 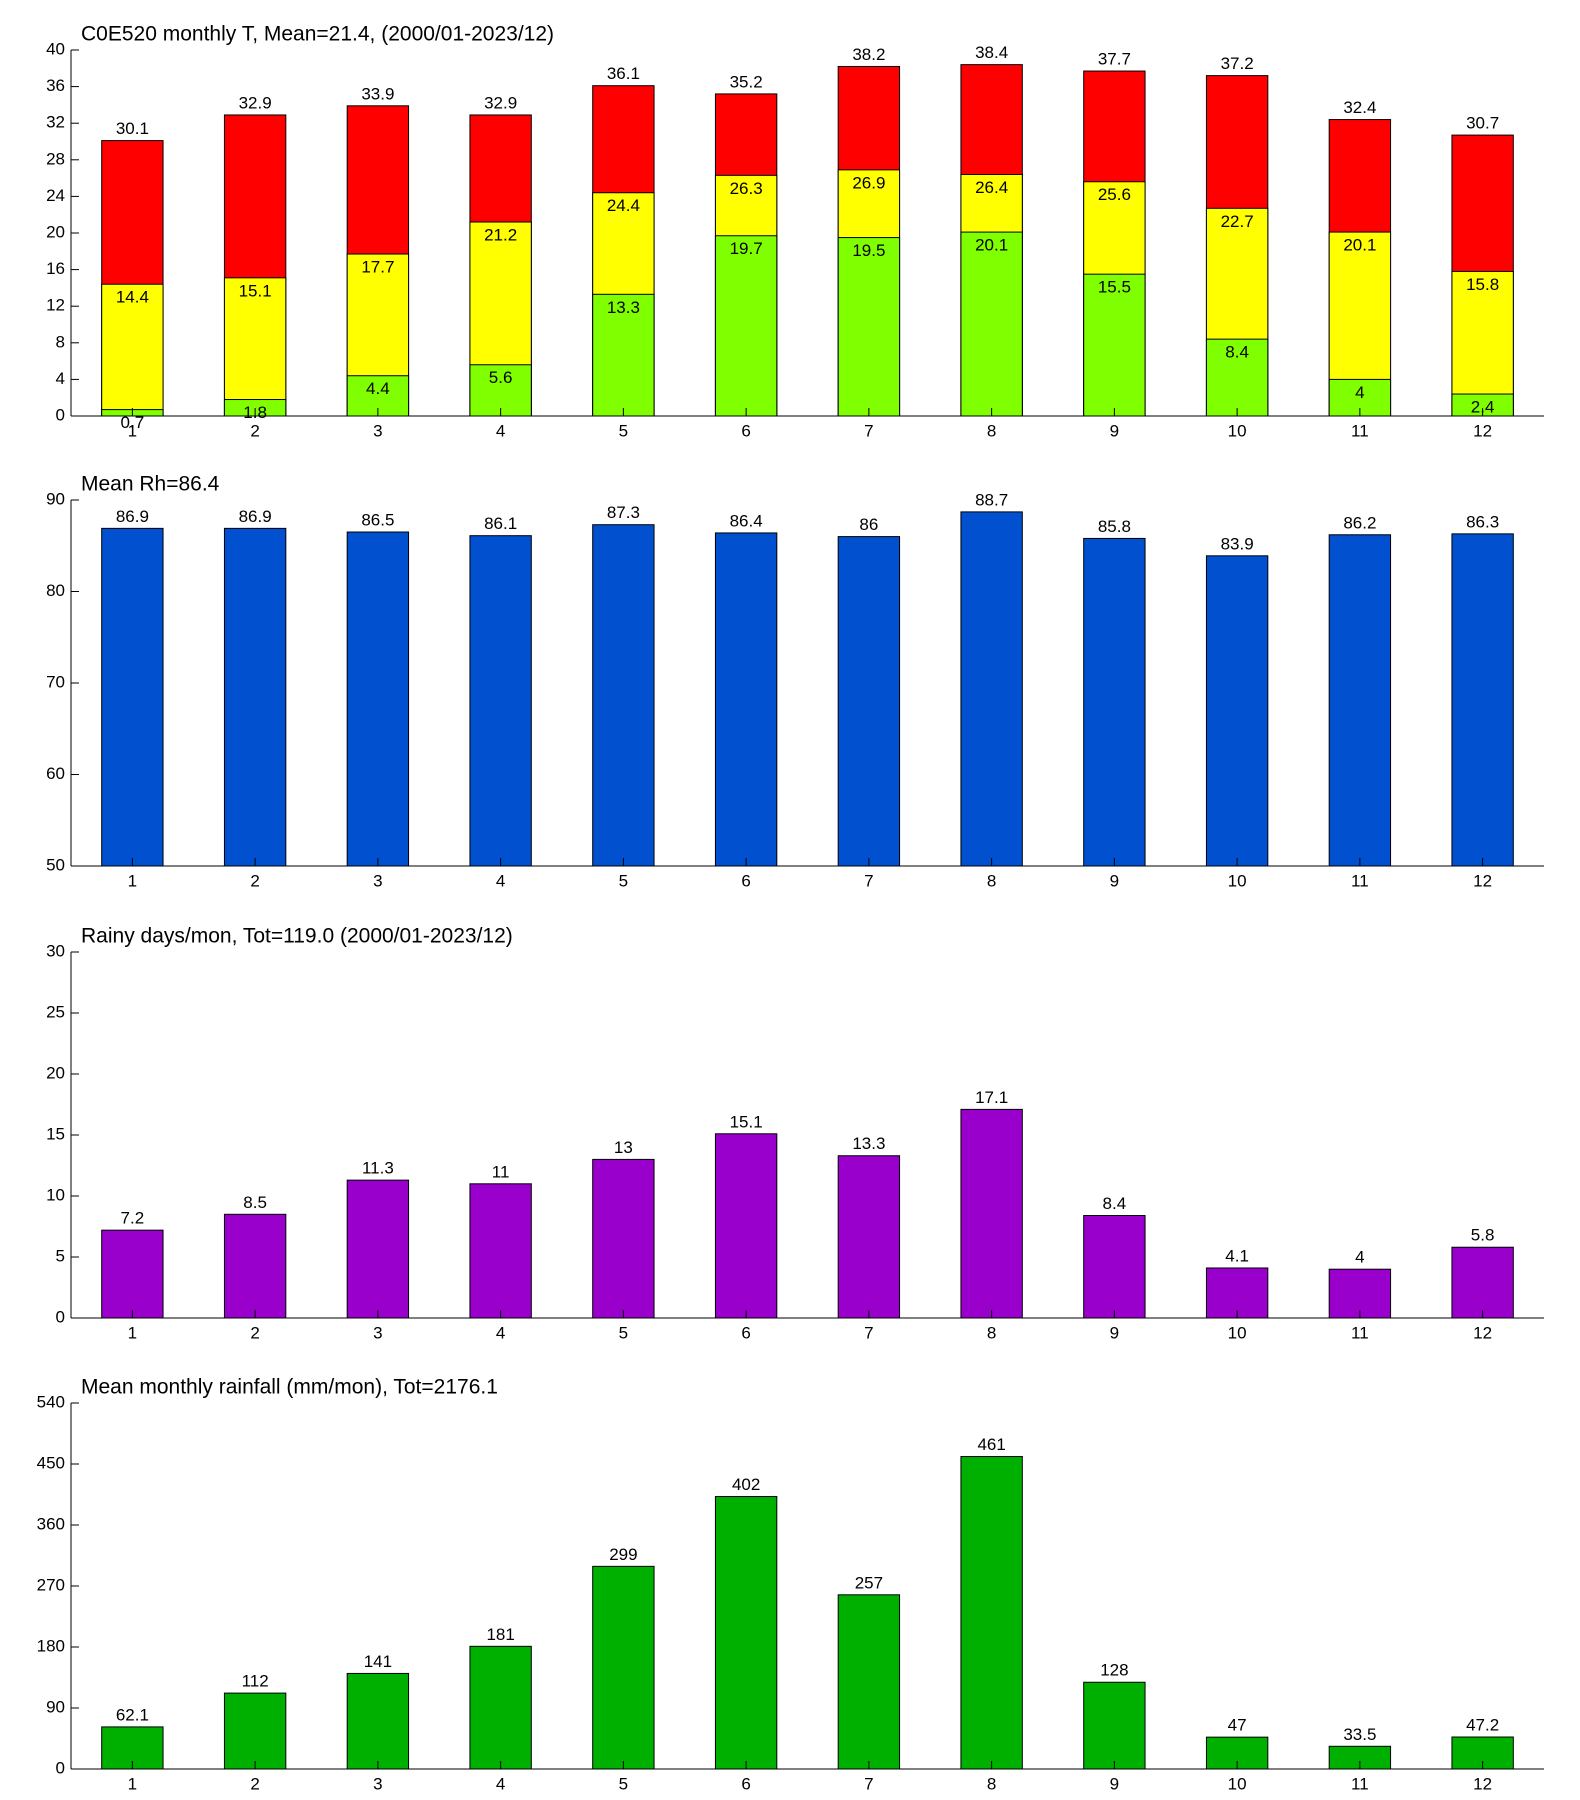 I want to click on value-label: 112, so click(x=255, y=1681).